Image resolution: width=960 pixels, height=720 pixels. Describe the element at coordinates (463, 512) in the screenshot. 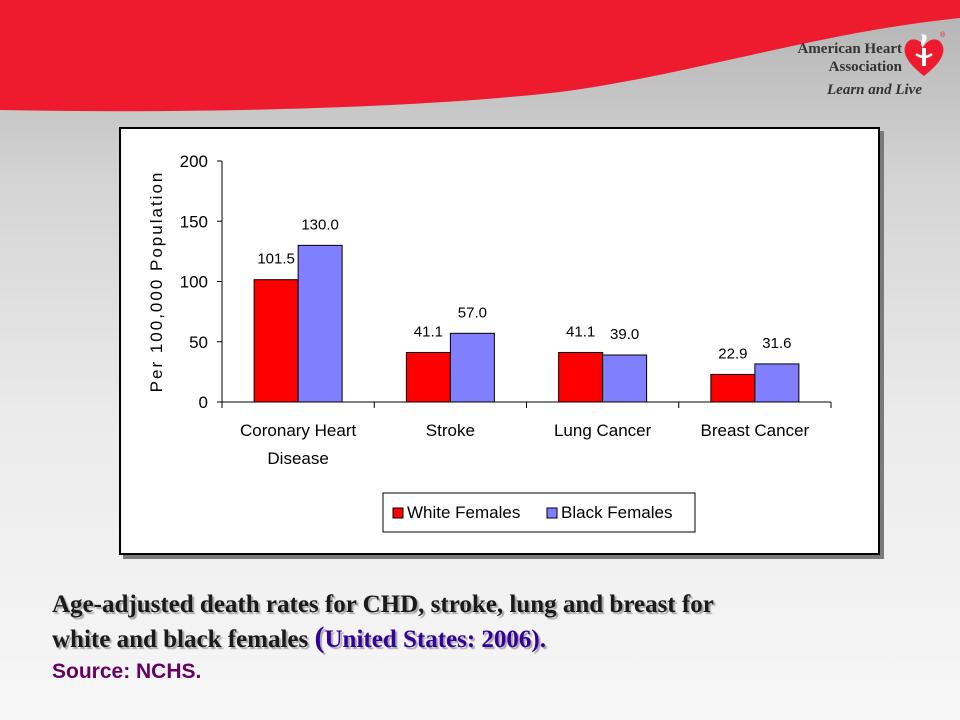

I see `legend-label: White Females` at that location.